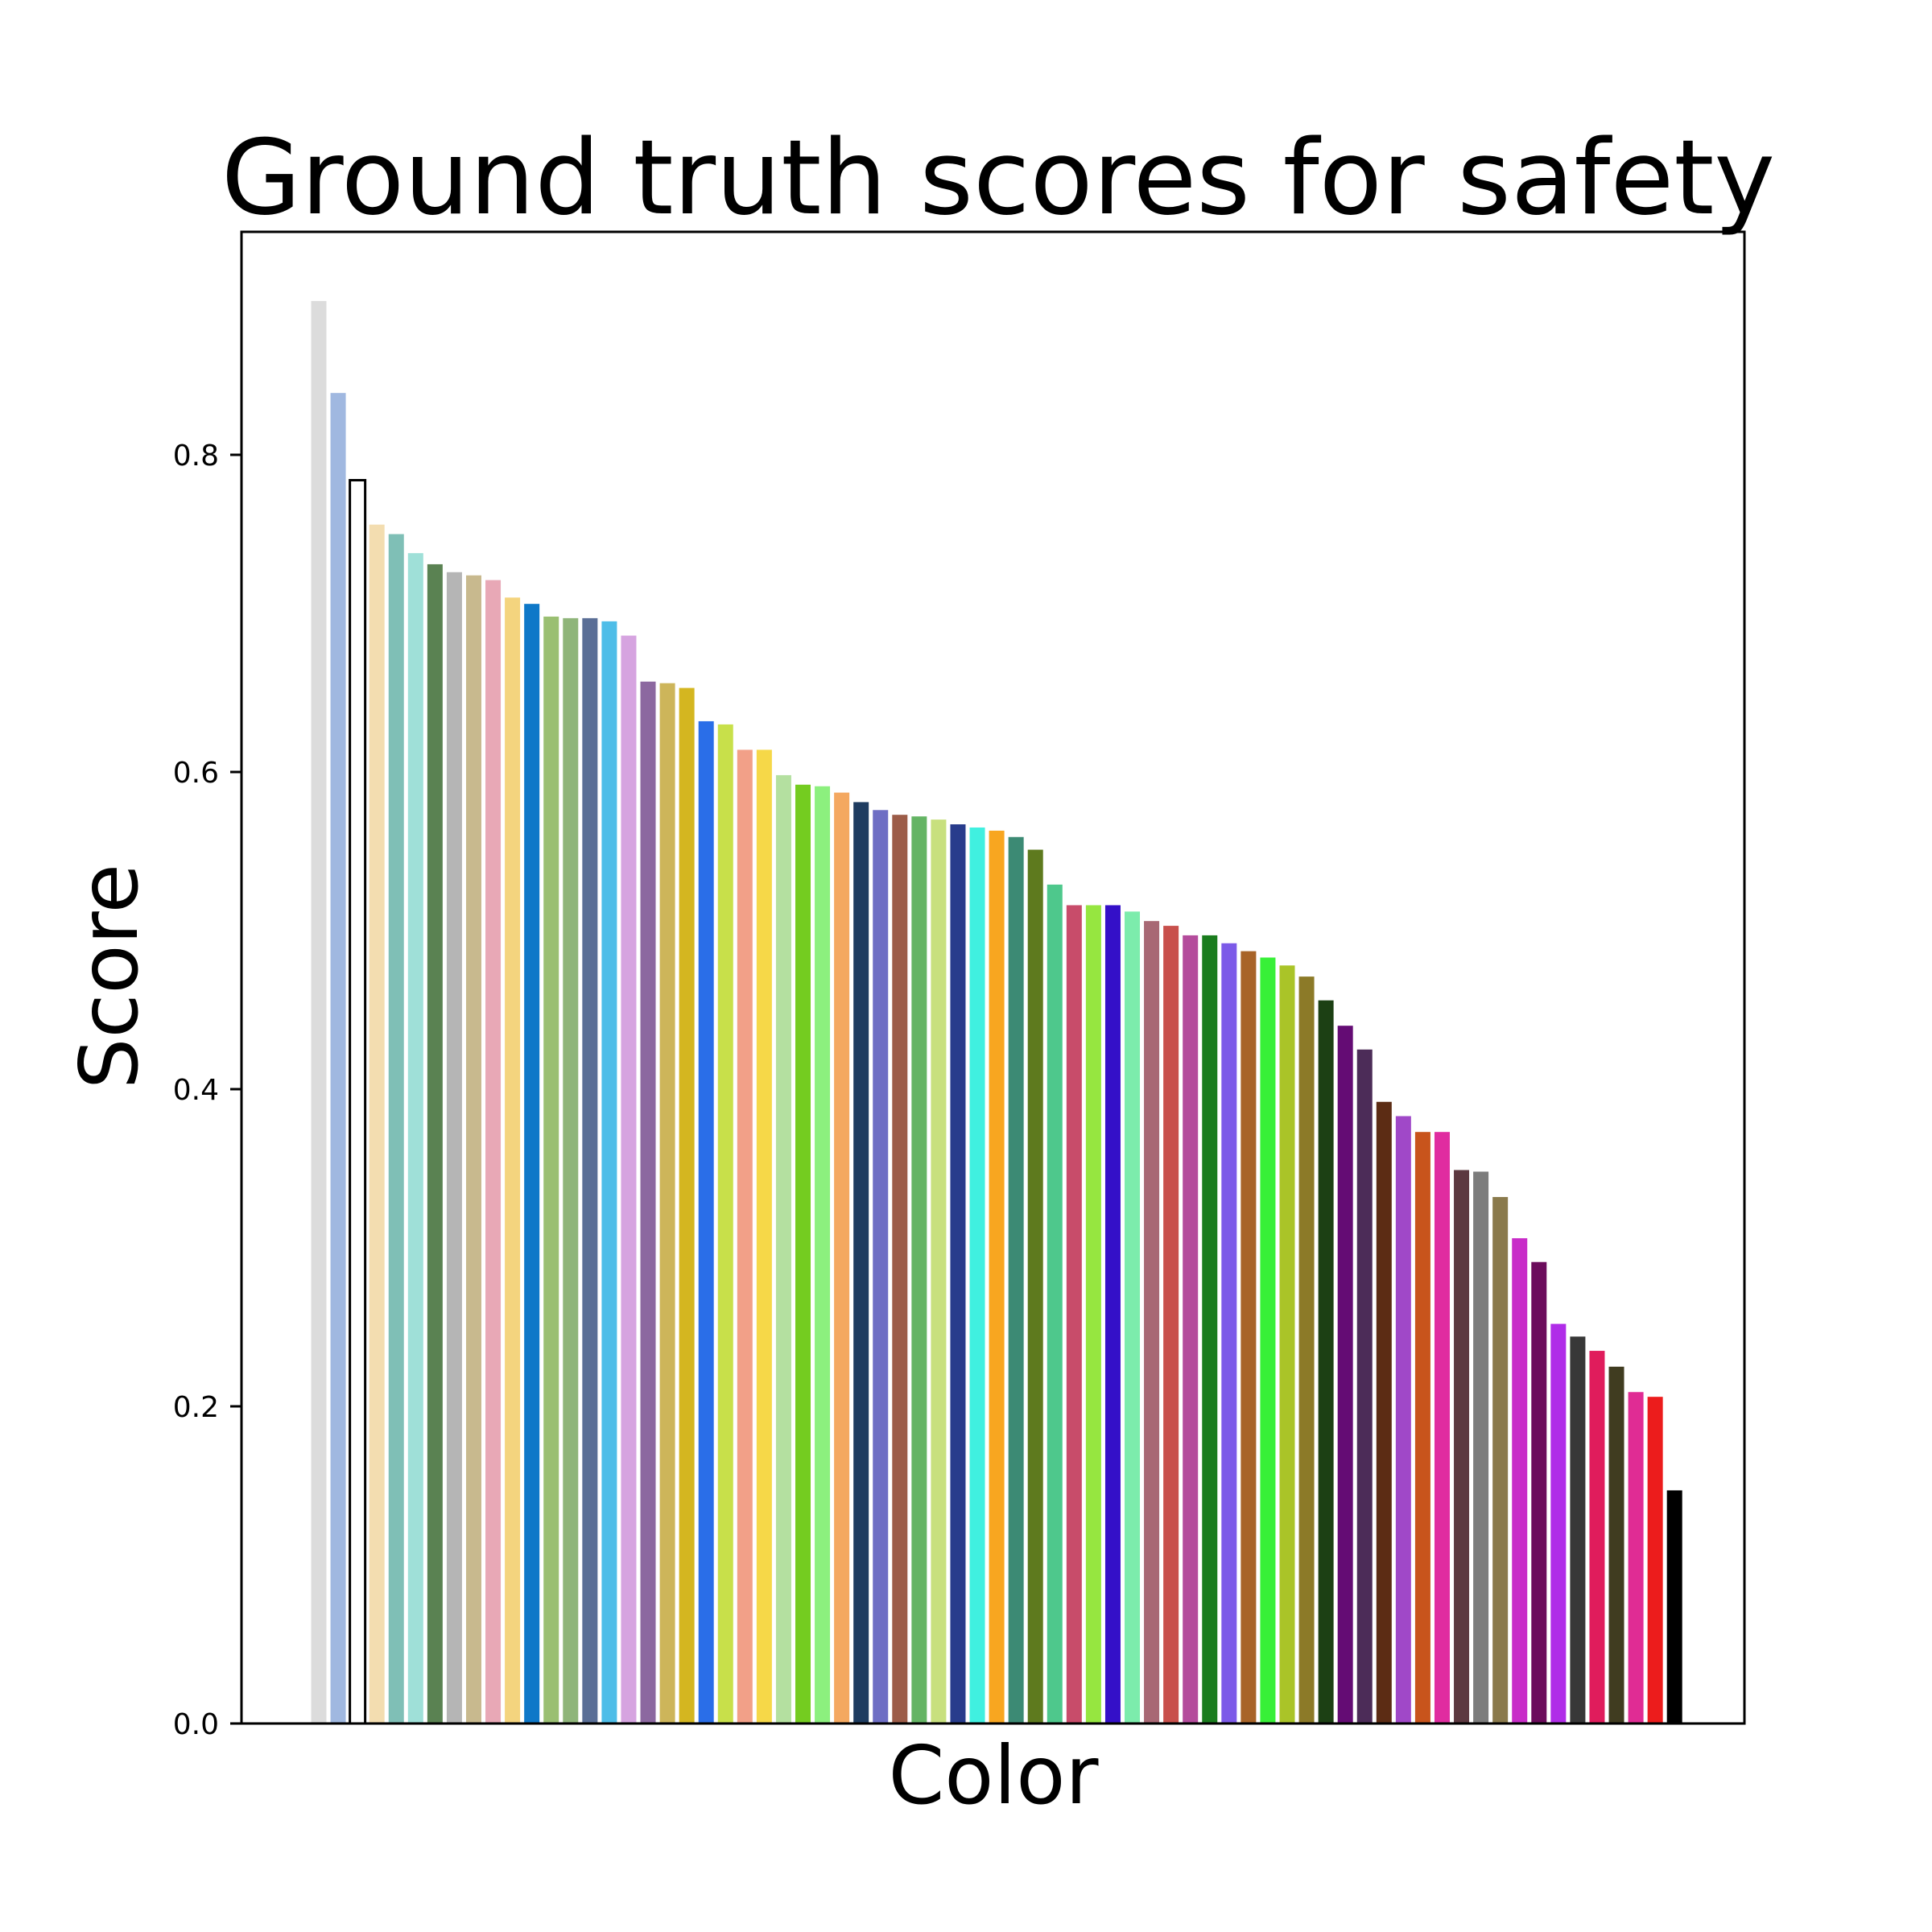  I want to click on y-axis: 0.0 0.2 0.4 0.6 0.8, so click(207, 1090).